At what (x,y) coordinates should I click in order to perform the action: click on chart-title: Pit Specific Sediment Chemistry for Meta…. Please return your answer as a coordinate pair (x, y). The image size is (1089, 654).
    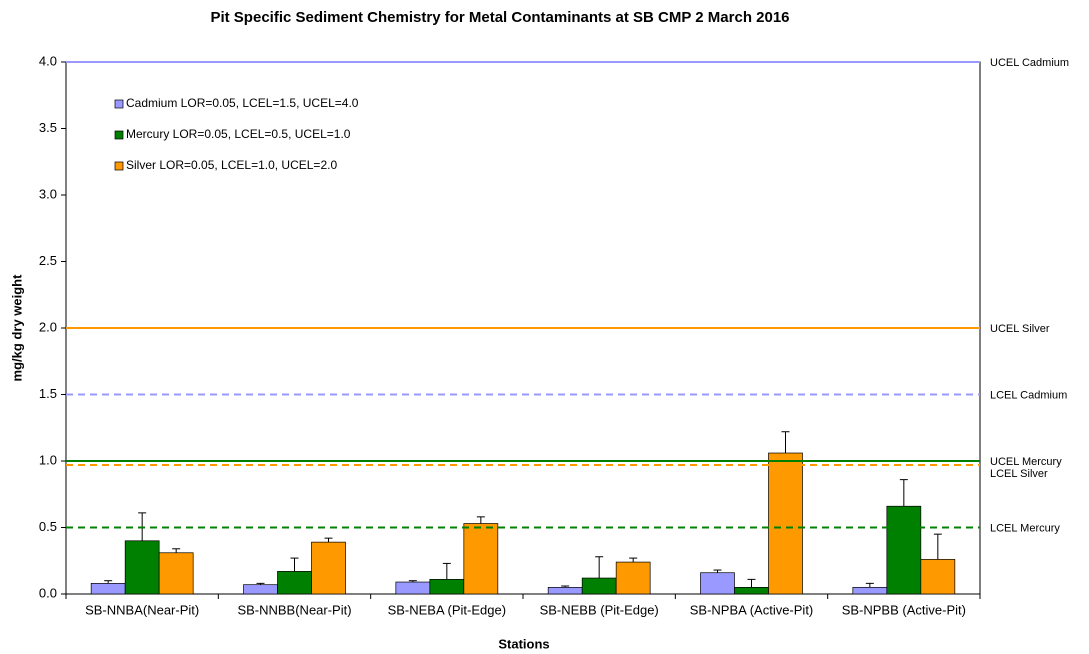
    Looking at the image, I should click on (499, 17).